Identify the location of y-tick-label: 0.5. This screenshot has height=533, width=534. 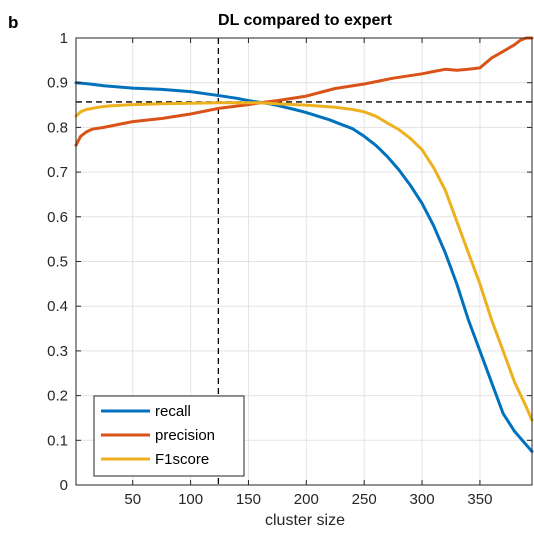
(57, 262).